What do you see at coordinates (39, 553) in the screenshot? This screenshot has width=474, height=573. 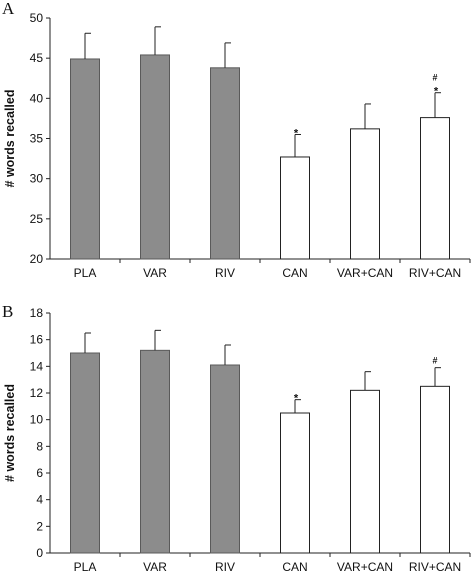 I see `y-tick-label: 0` at bounding box center [39, 553].